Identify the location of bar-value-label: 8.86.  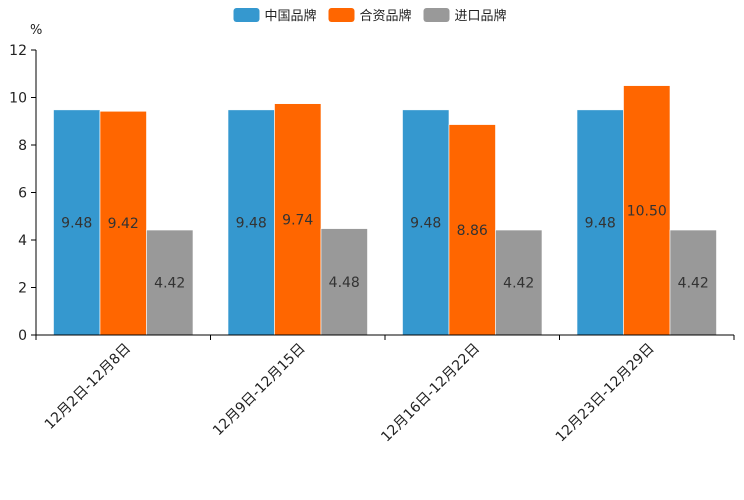
(472, 231).